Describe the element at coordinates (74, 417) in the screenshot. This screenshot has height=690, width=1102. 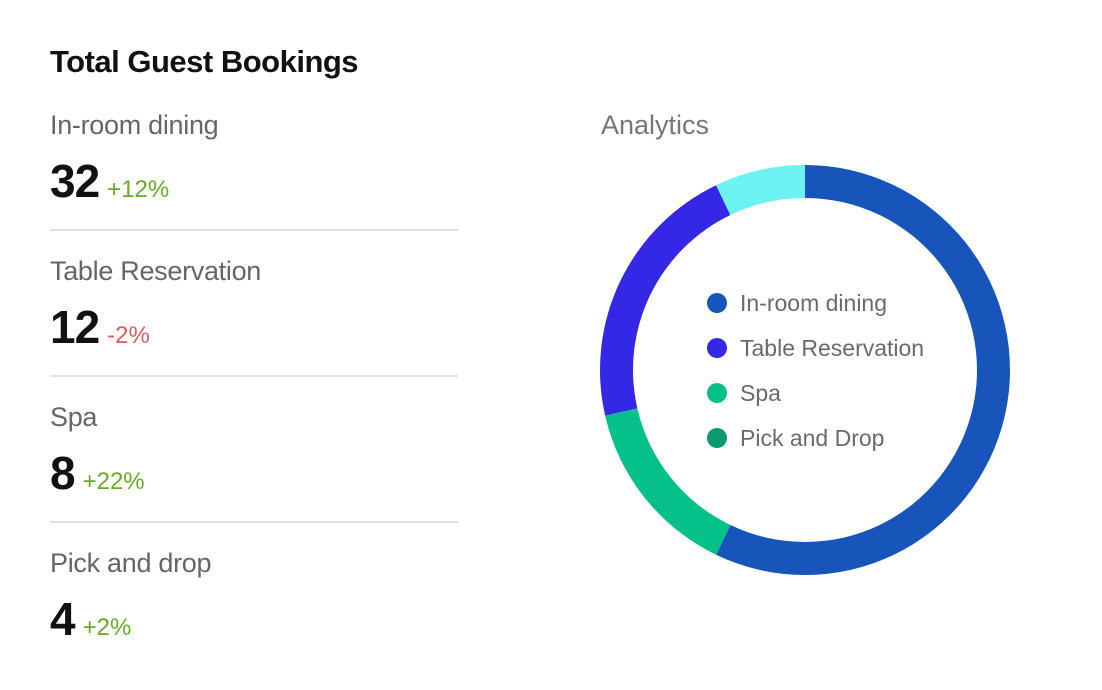
I see `metric-label: Spa` at that location.